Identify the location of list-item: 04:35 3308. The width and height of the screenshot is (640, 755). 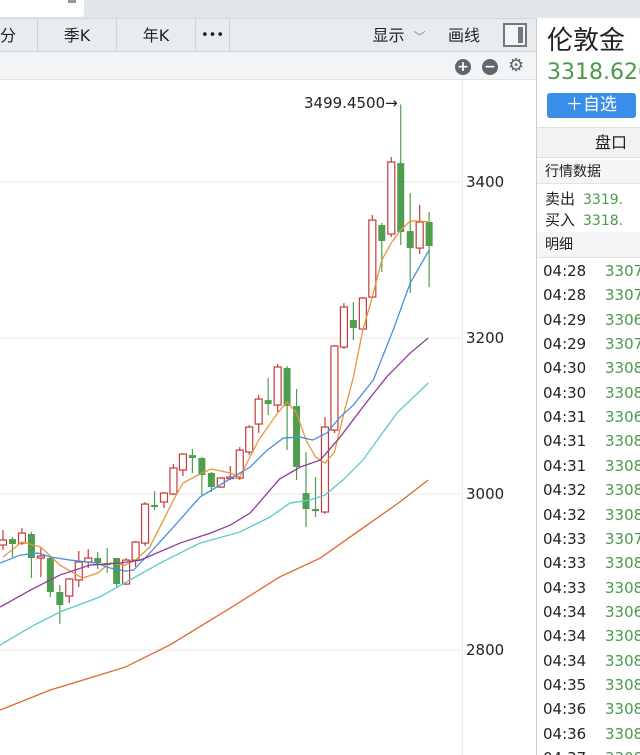
(591, 685).